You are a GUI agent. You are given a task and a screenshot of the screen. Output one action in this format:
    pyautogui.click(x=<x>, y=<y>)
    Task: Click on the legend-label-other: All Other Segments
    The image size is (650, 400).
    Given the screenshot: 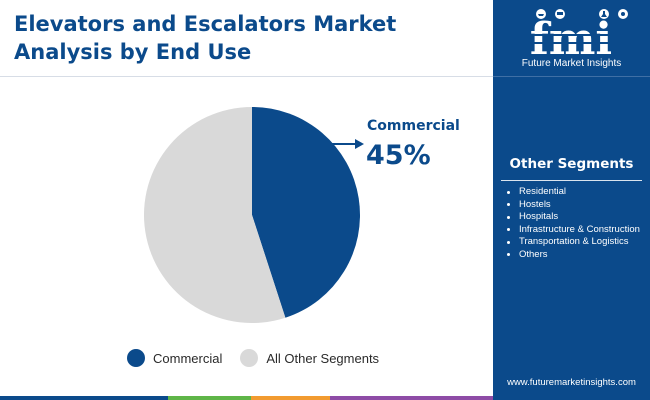 What is the action you would take?
    pyautogui.click(x=323, y=358)
    